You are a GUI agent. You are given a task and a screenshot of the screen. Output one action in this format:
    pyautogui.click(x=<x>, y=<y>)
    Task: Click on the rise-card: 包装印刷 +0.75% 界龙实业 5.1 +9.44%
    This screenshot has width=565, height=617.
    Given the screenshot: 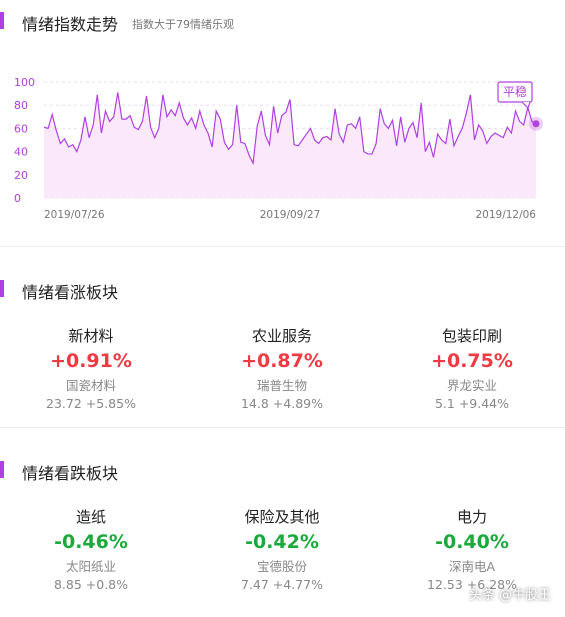 What is the action you would take?
    pyautogui.click(x=472, y=368)
    